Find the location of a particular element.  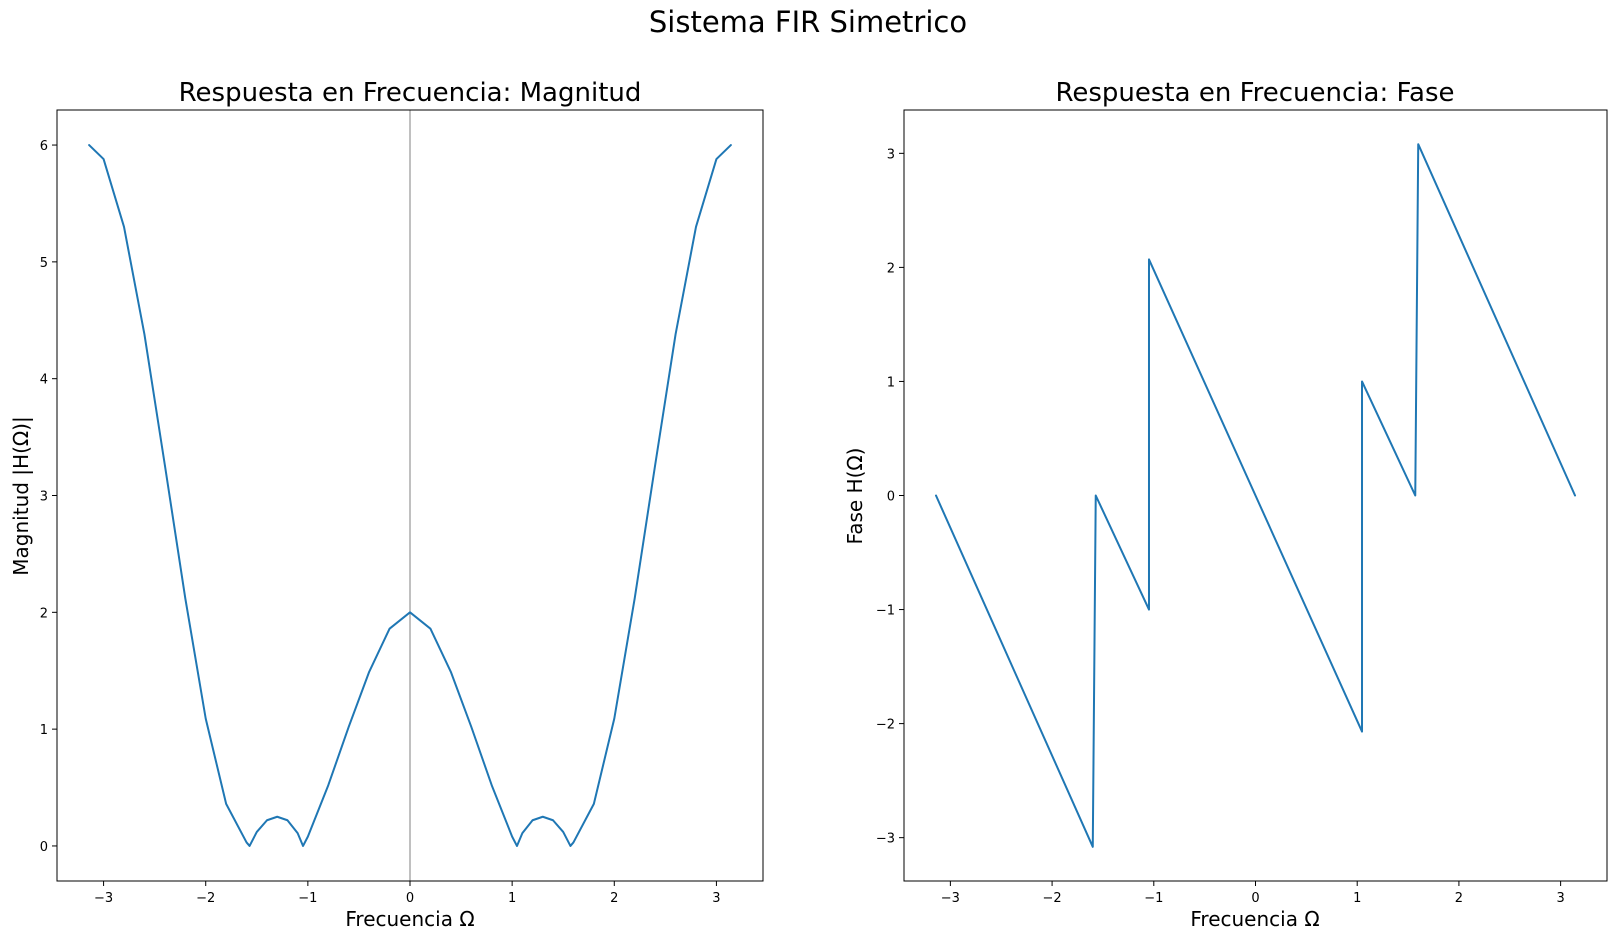

magnitude-y-tick-label: 3 is located at coordinates (44, 497).